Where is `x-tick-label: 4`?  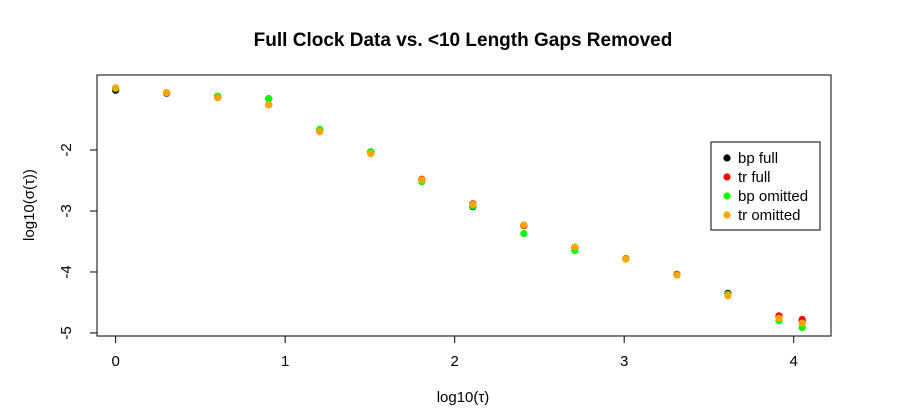 x-tick-label: 4 is located at coordinates (794, 361).